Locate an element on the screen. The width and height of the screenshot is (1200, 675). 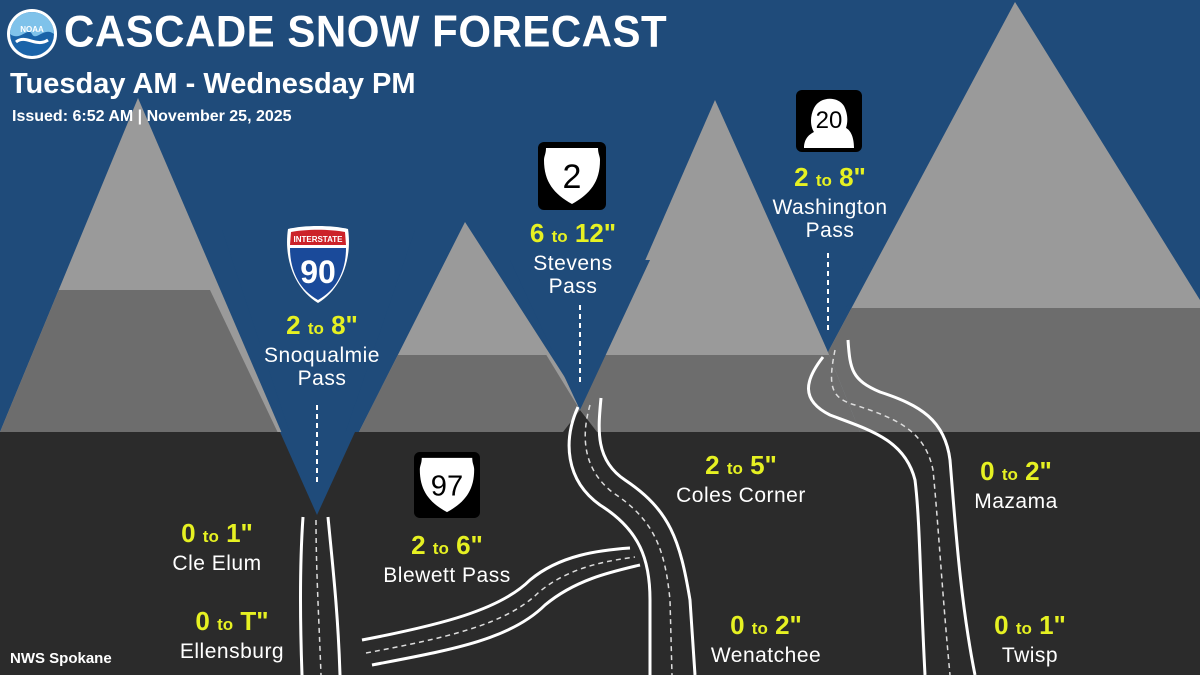
place-name: Blewett Pass is located at coordinates (447, 575).